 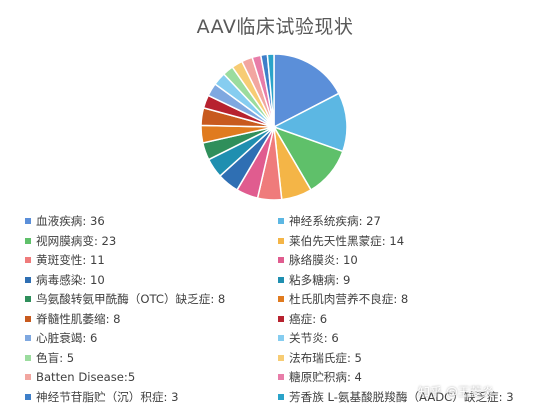 What do you see at coordinates (86, 377) in the screenshot?
I see `legend-label: Batten Disease:5` at bounding box center [86, 377].